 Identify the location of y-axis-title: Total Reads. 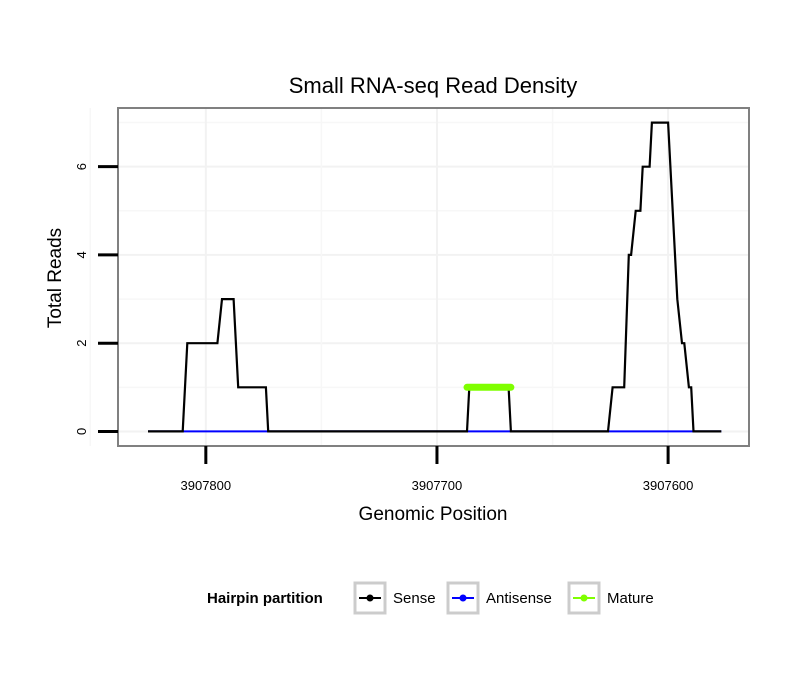
(55, 278).